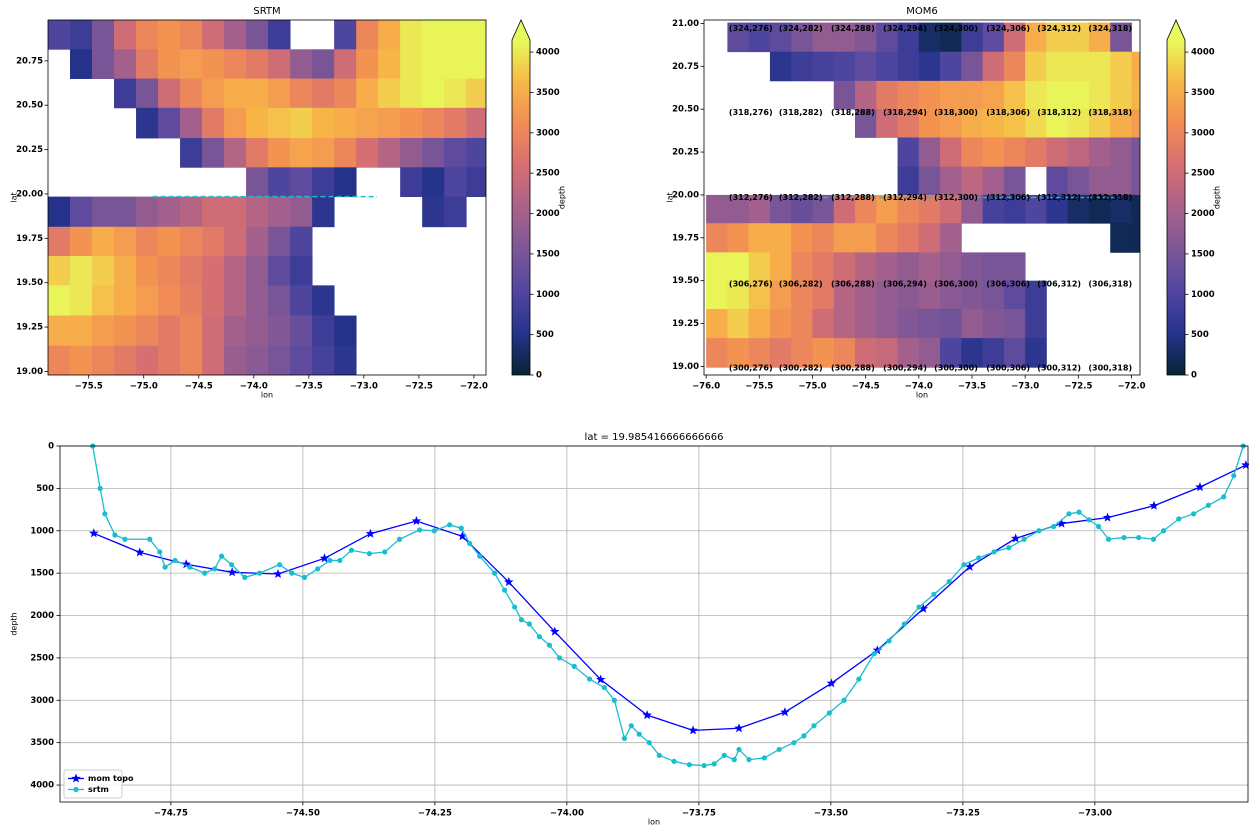 The height and width of the screenshot is (825, 1249). I want to click on plot-area, so click(923, 195).